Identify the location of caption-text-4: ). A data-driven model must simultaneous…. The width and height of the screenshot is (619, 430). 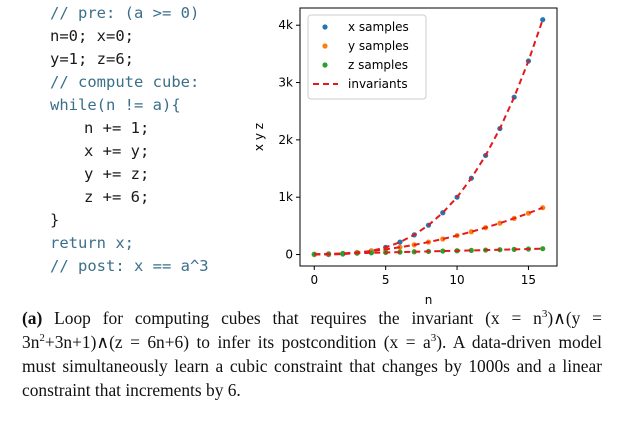
(312, 366).